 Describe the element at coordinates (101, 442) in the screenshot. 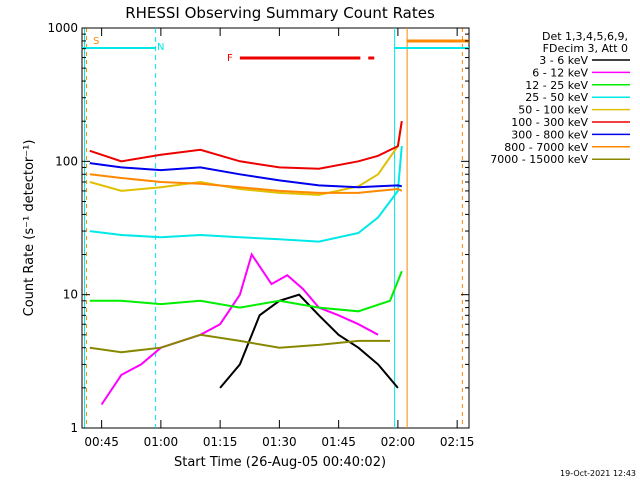

I see `x-tick-label: 00:45` at that location.